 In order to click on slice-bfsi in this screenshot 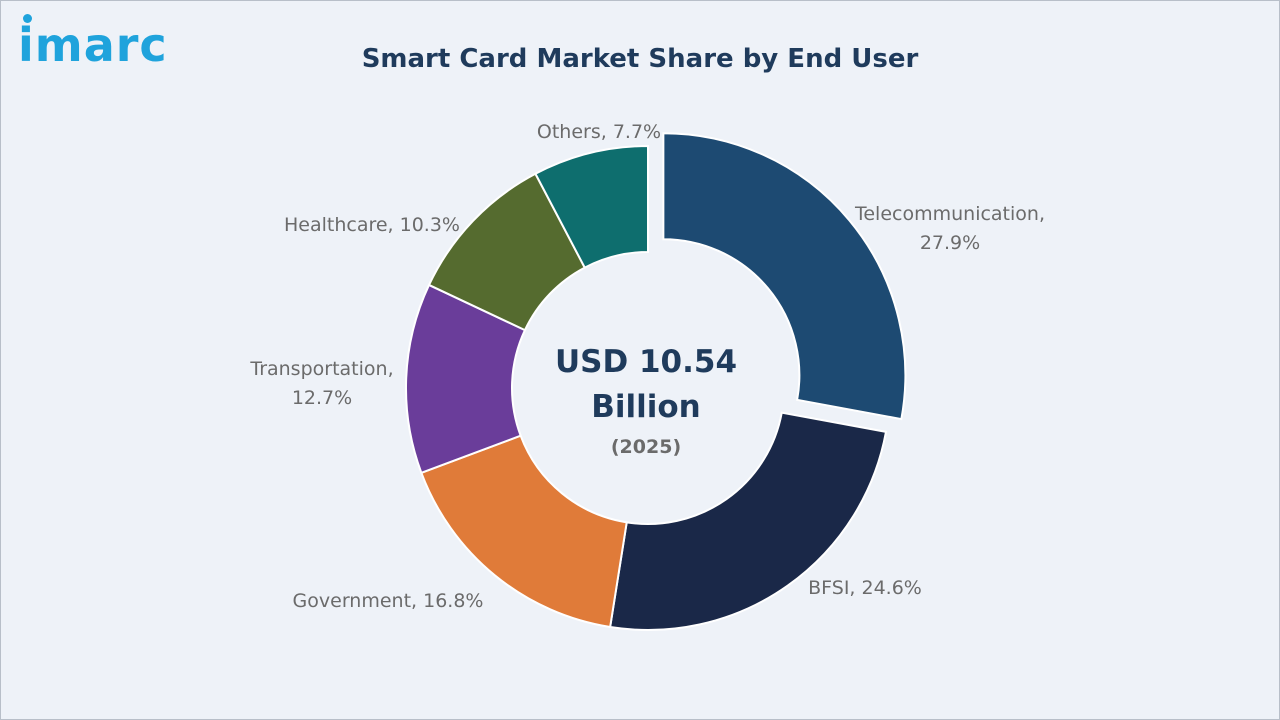, I will do `click(748, 521)`.